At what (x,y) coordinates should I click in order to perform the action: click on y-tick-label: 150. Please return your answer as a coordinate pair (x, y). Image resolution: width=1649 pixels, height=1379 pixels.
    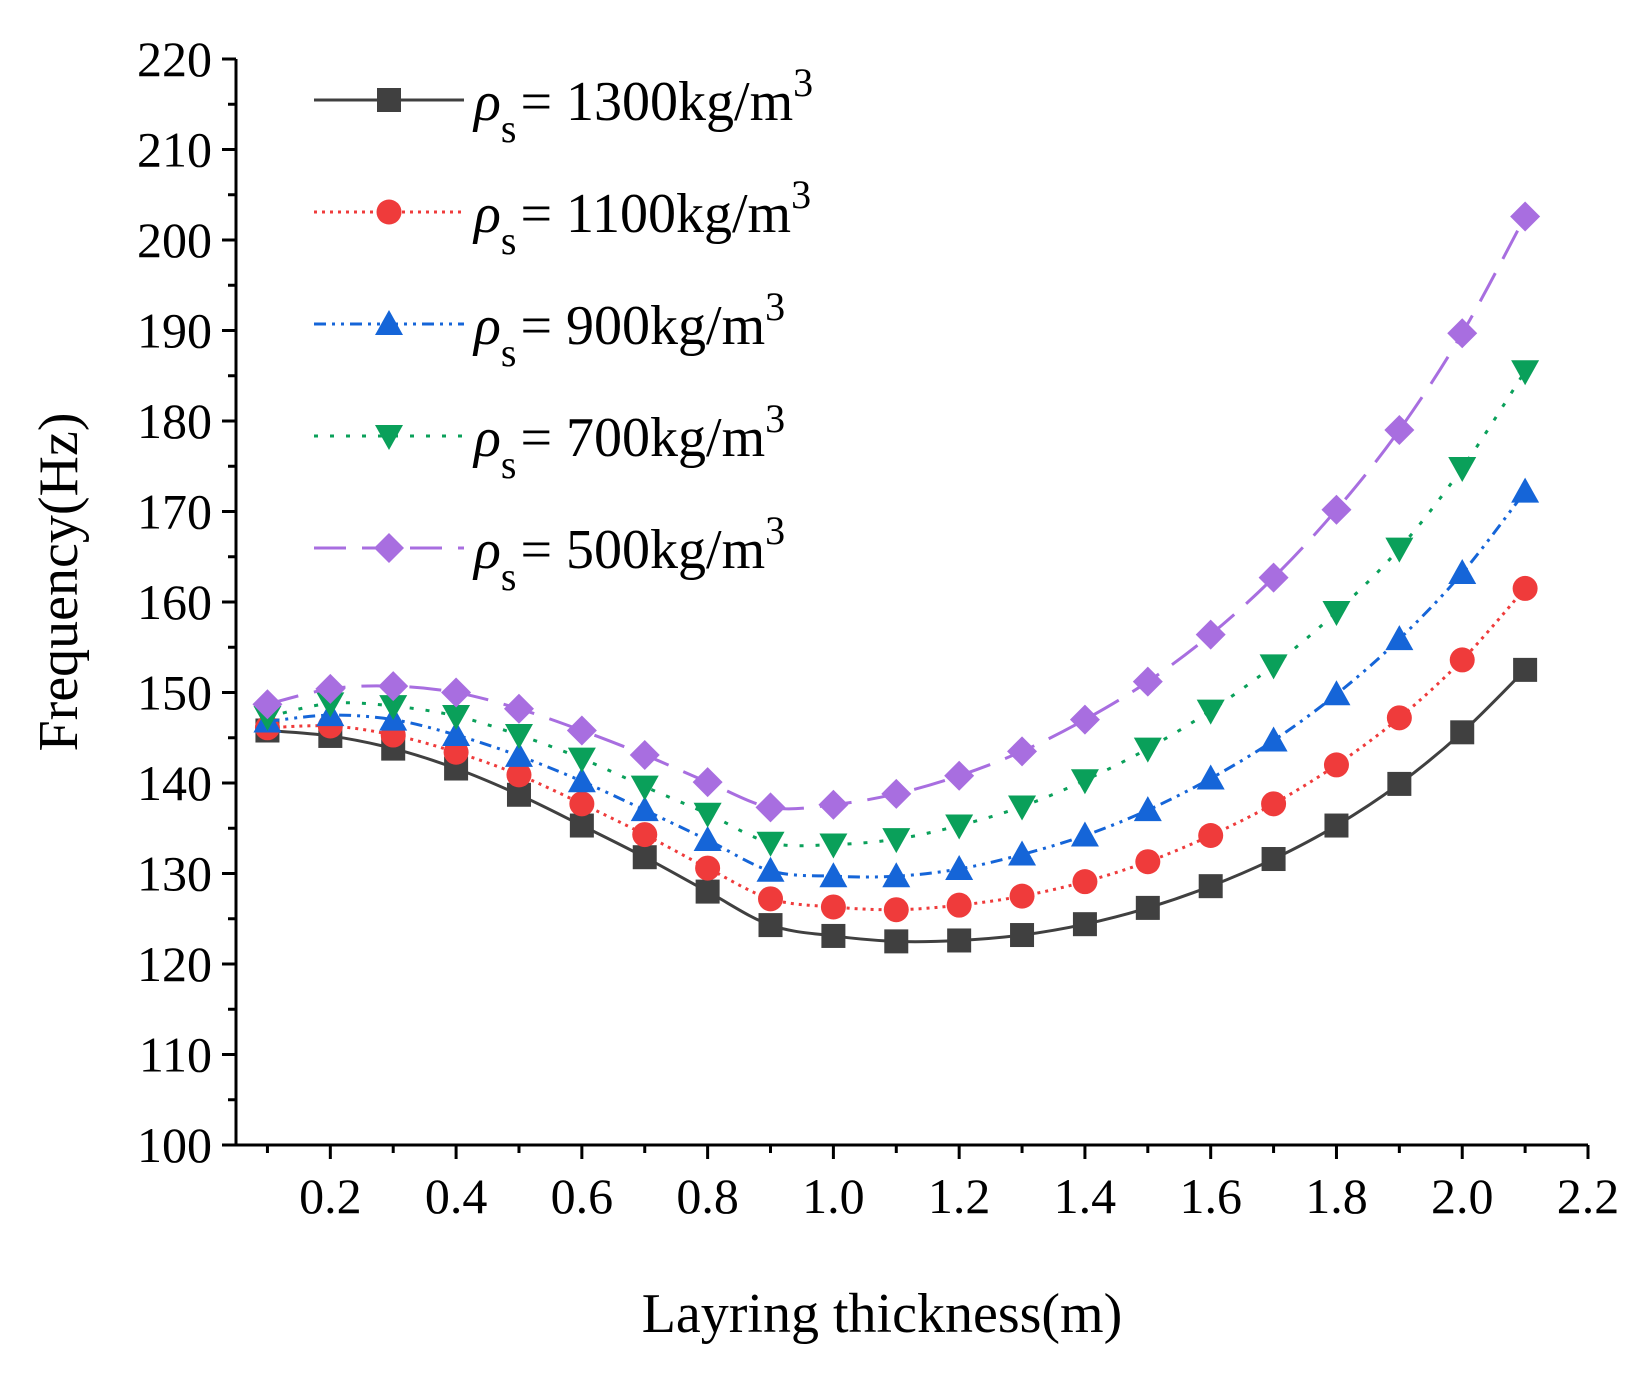
    Looking at the image, I should click on (174, 693).